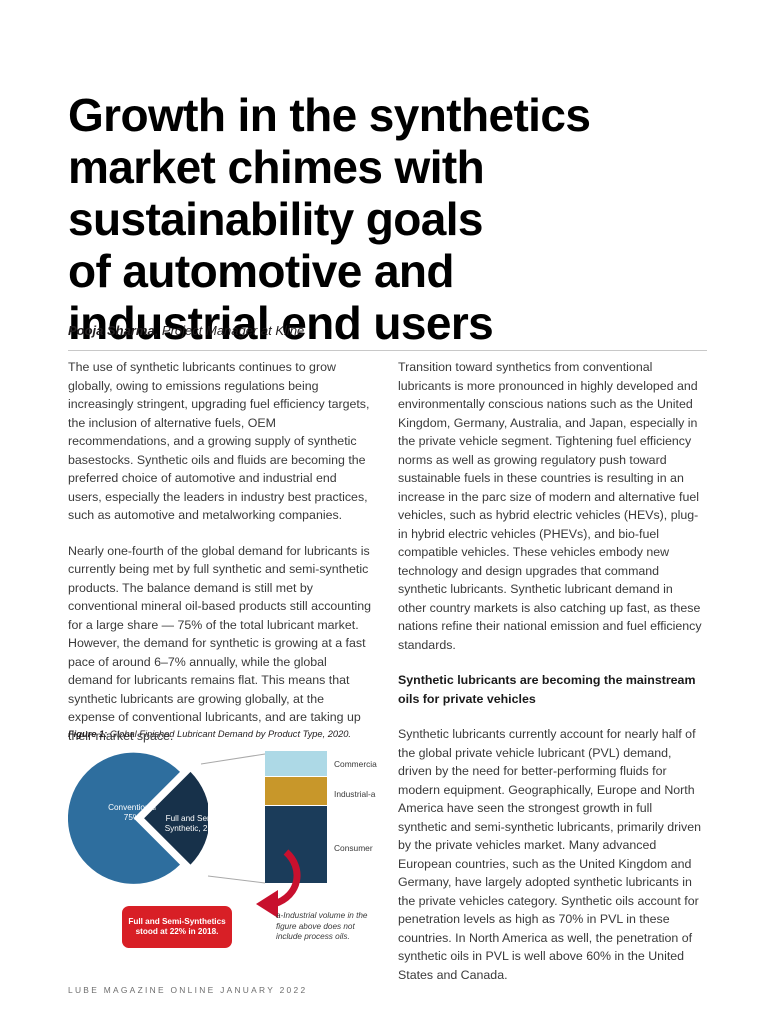 The width and height of the screenshot is (768, 1024). I want to click on byline: Pooja Sharma, Project Manager at Kline, so click(388, 330).